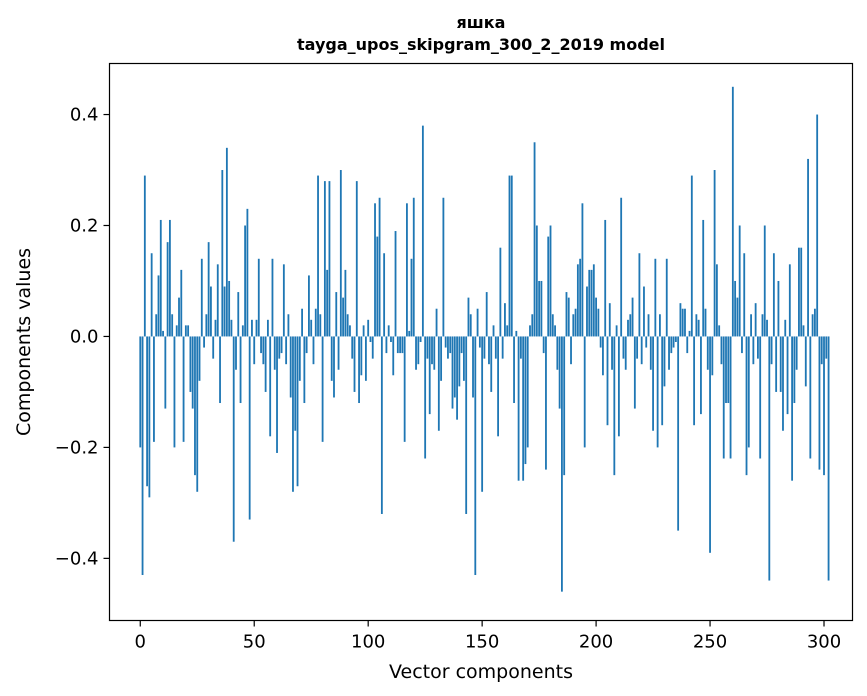 Image resolution: width=867 pixels, height=696 pixels. Describe the element at coordinates (254, 642) in the screenshot. I see `x-tick-label: 50` at that location.